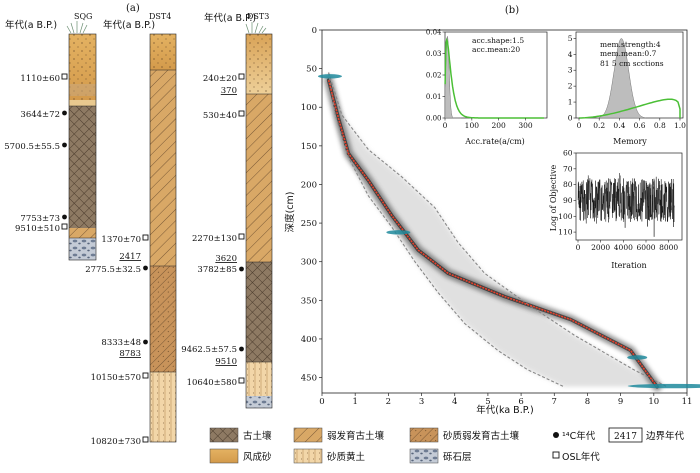 This screenshot has height=473, width=700. I want to click on grass-icon, so click(166, 27).